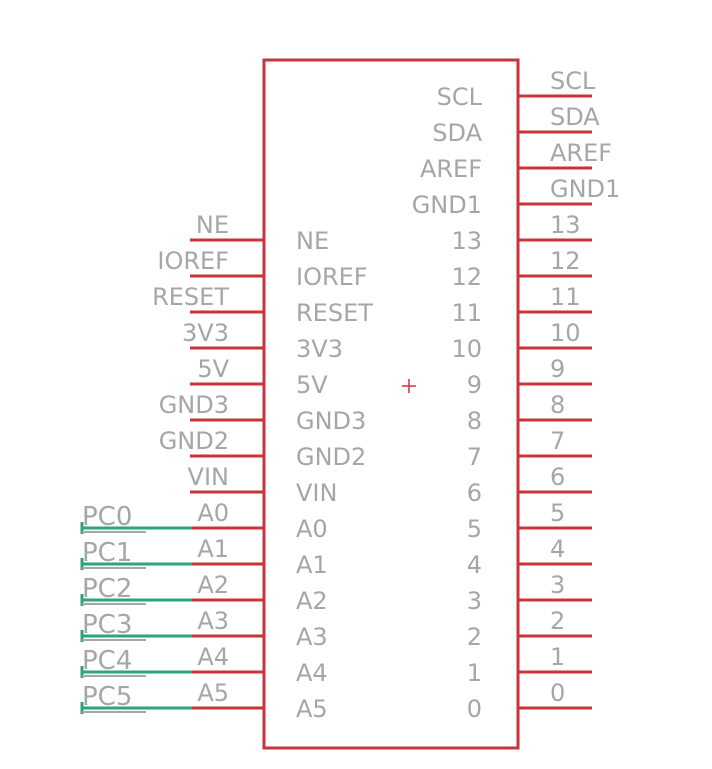 Image resolution: width=712 pixels, height=769 pixels. I want to click on pin-name-outer-ne: NE, so click(212, 225).